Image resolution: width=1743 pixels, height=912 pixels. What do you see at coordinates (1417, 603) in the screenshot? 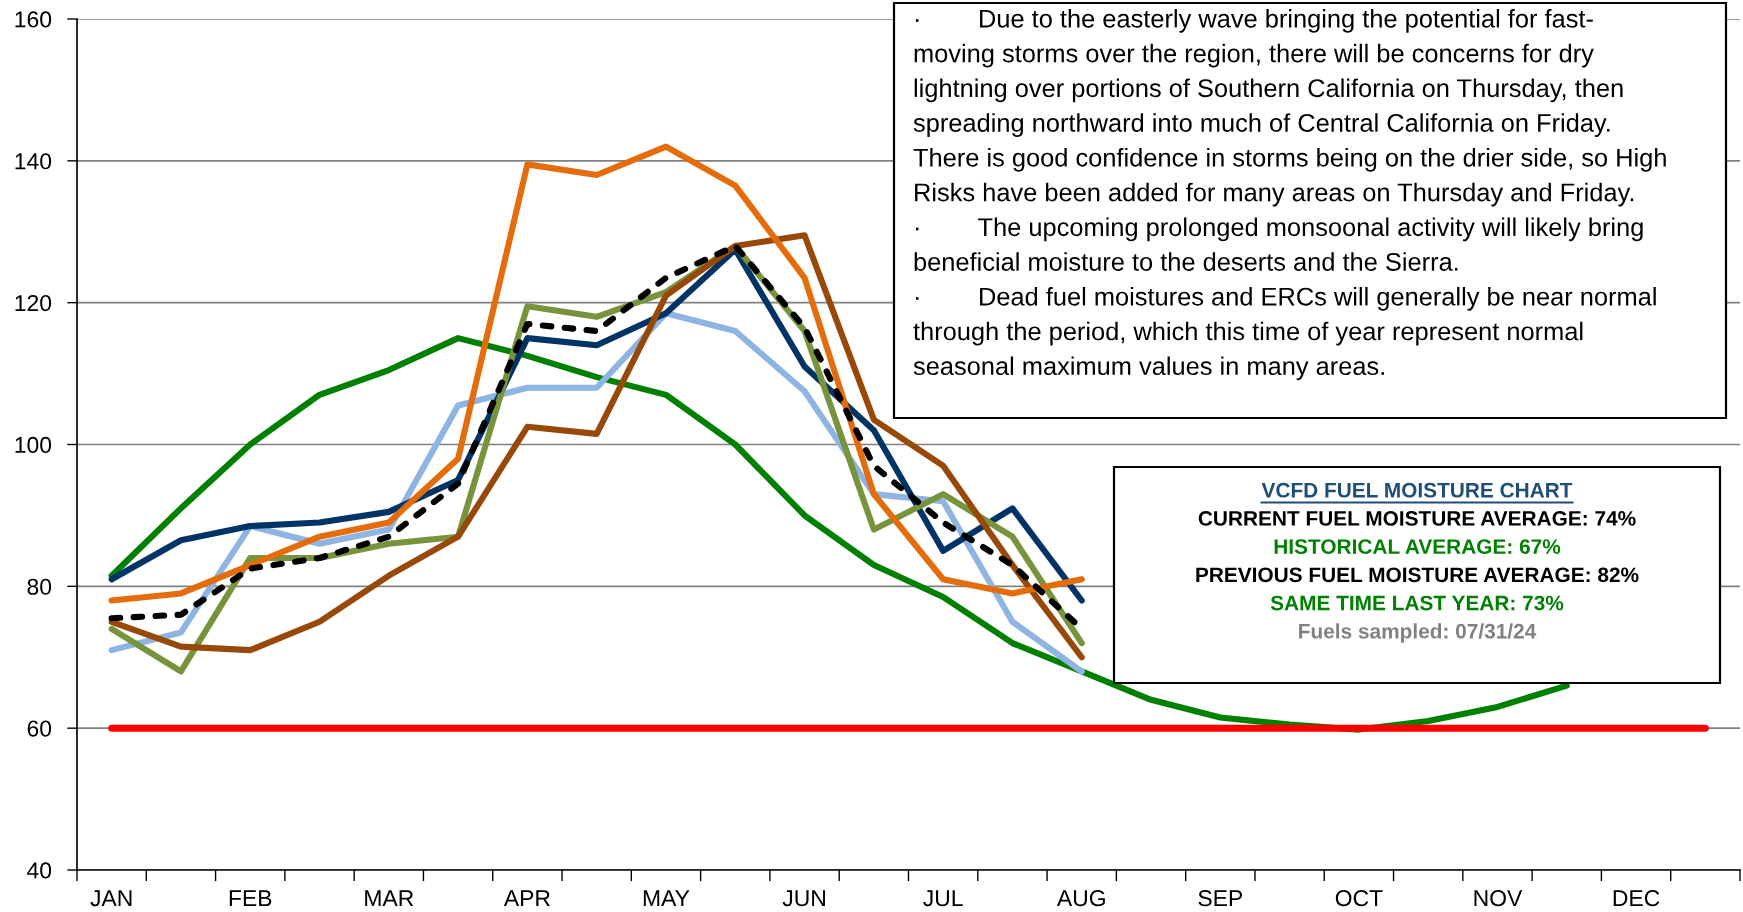
I see `annotation: SAME TIME LAST YEAR: 73%` at bounding box center [1417, 603].